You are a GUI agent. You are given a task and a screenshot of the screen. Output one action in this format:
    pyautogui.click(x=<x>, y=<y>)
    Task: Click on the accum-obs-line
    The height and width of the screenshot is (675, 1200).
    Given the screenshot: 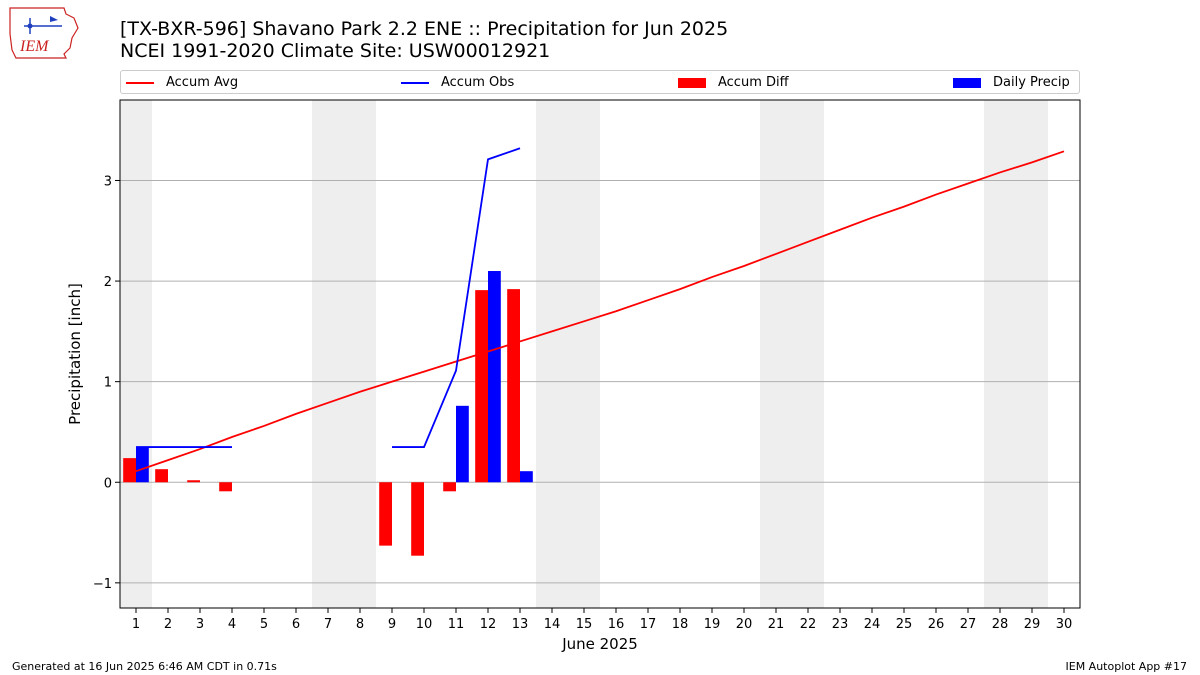 What is the action you would take?
    pyautogui.click(x=456, y=297)
    